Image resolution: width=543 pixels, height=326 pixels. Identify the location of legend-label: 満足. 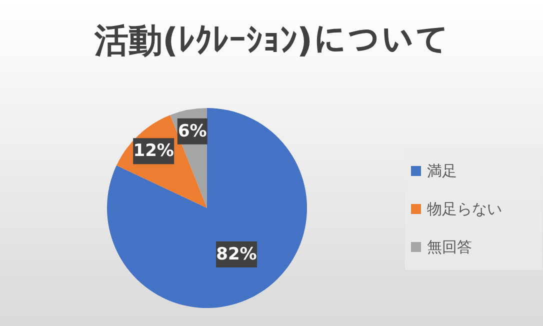
(442, 171).